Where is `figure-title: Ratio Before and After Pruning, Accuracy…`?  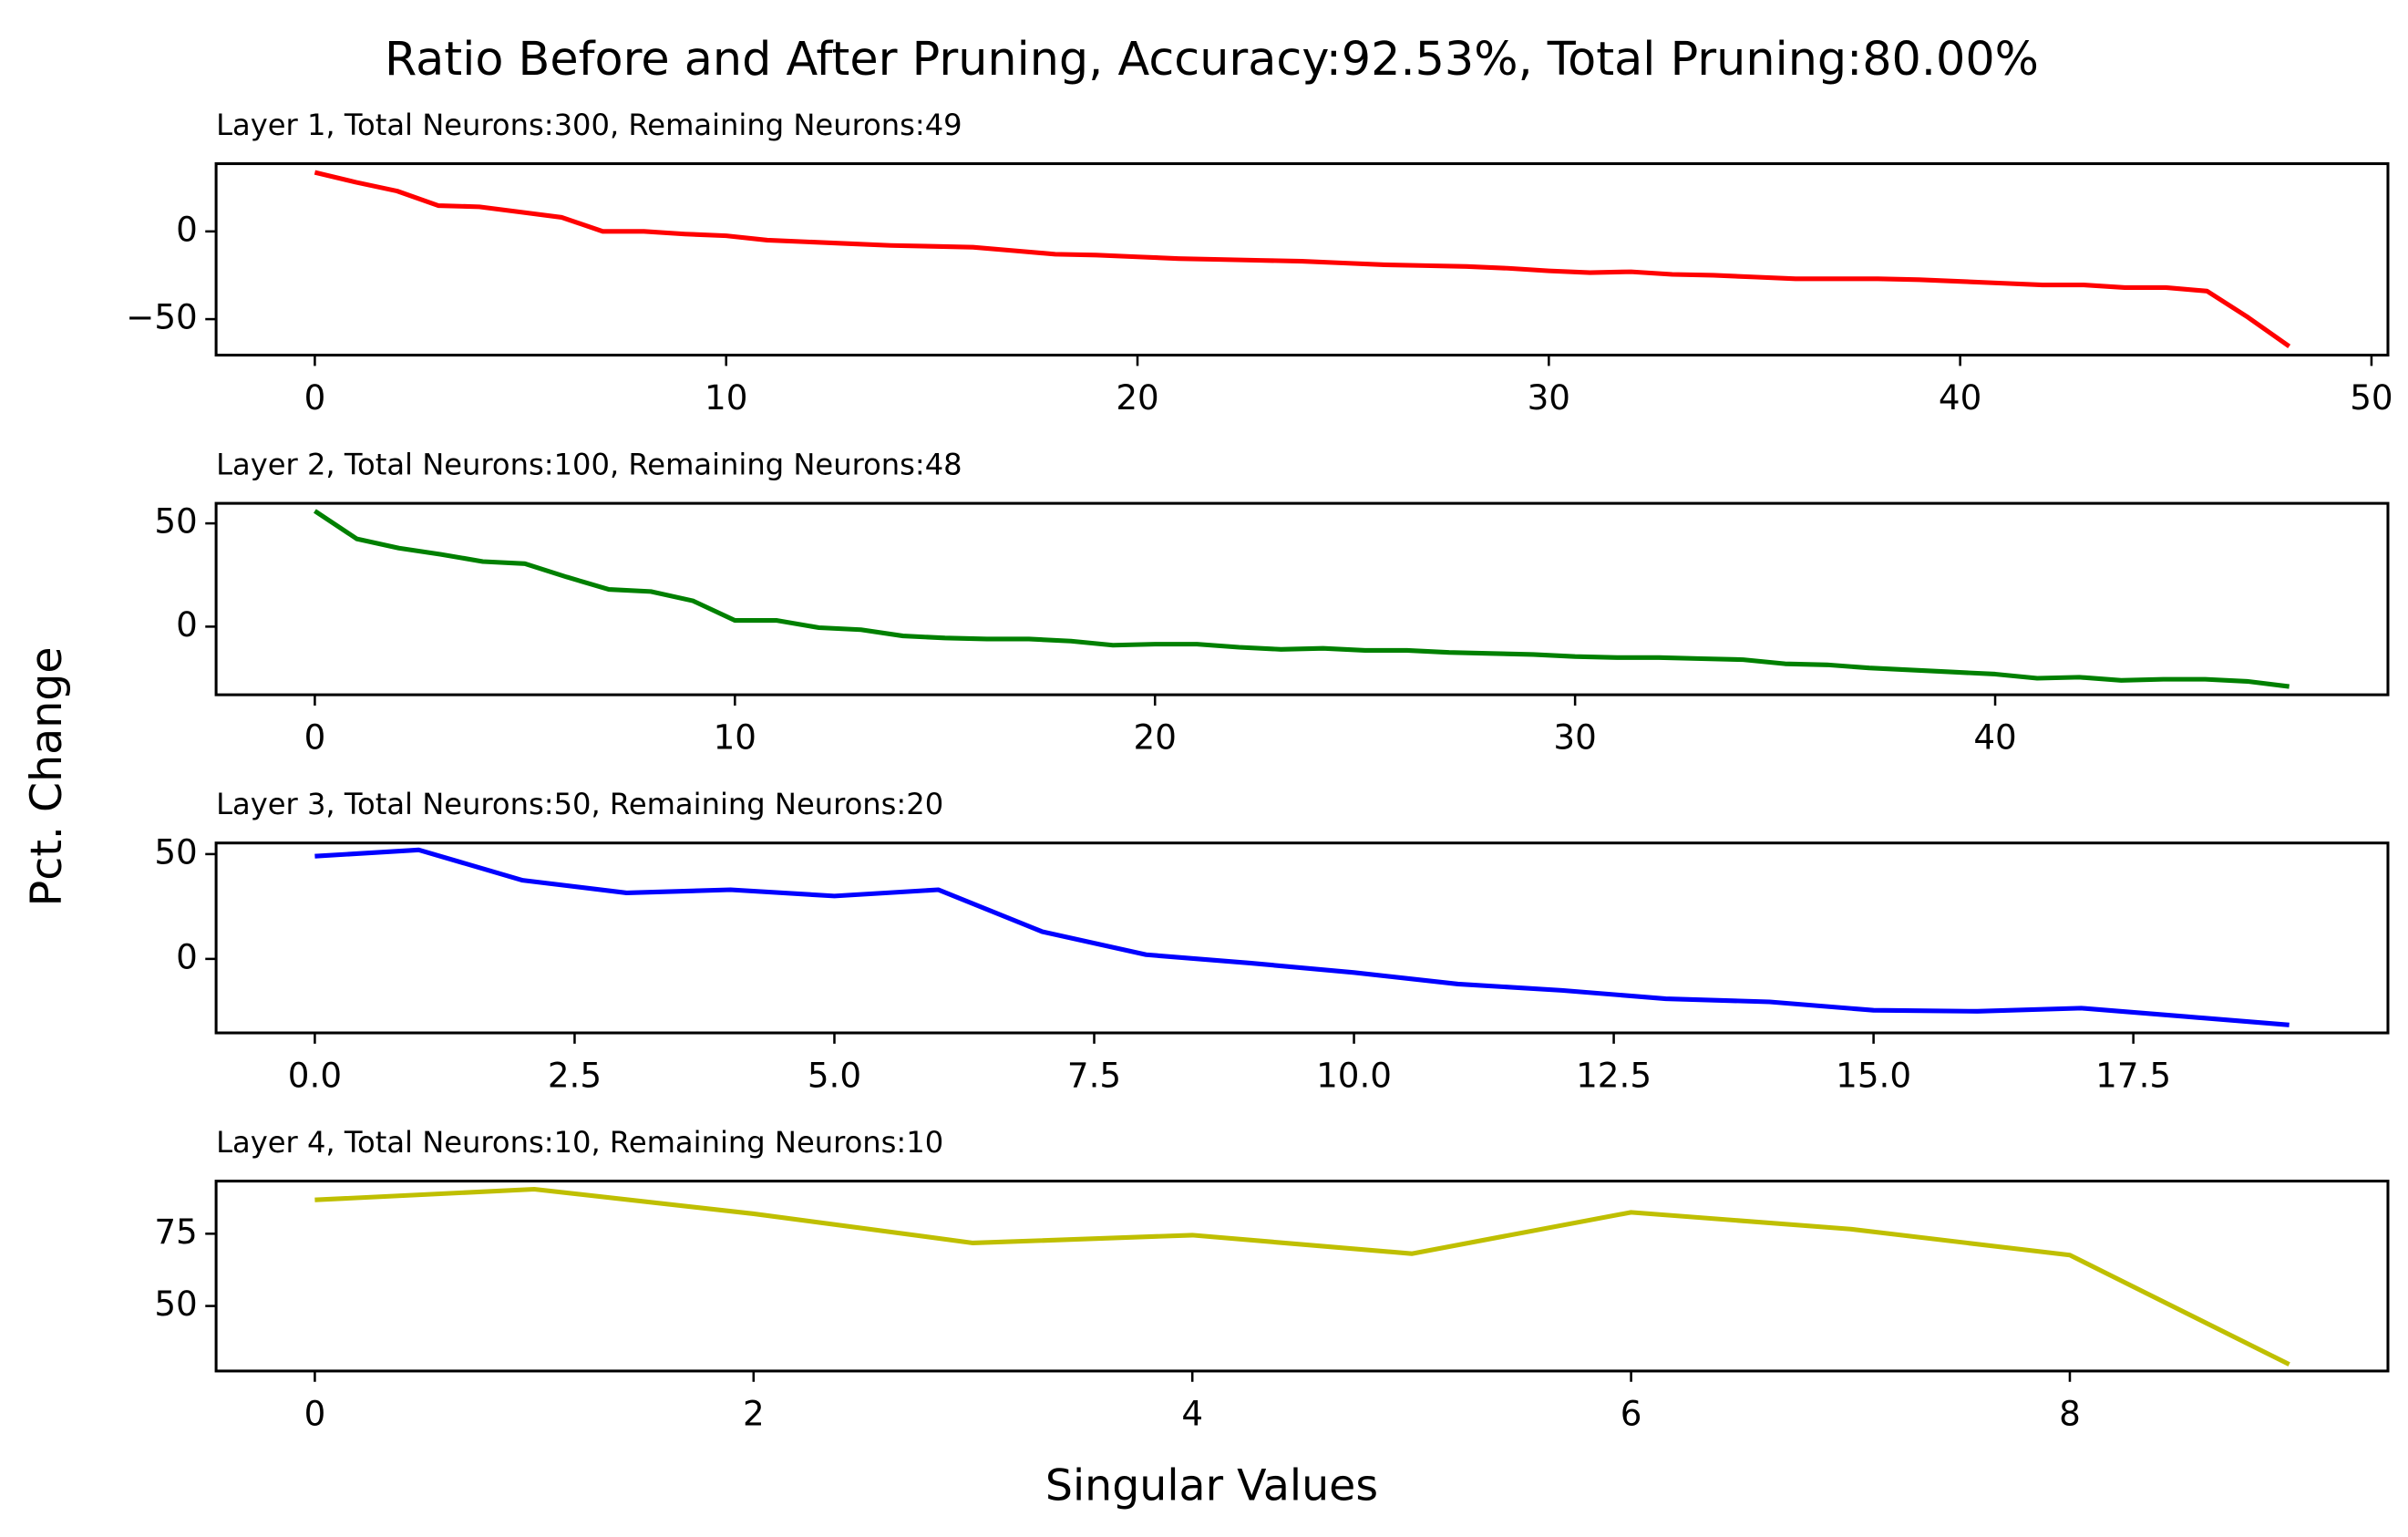 figure-title: Ratio Before and After Pruning, Accuracy… is located at coordinates (1212, 59).